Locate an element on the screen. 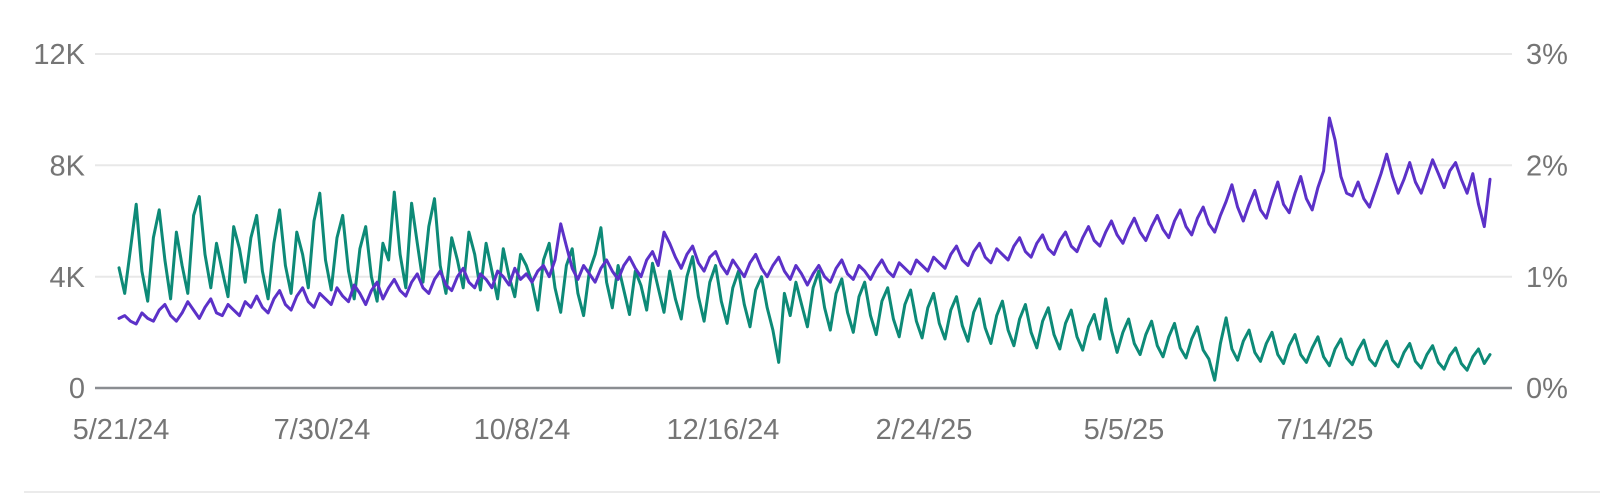  left-tick-4k: 4K is located at coordinates (68, 278).